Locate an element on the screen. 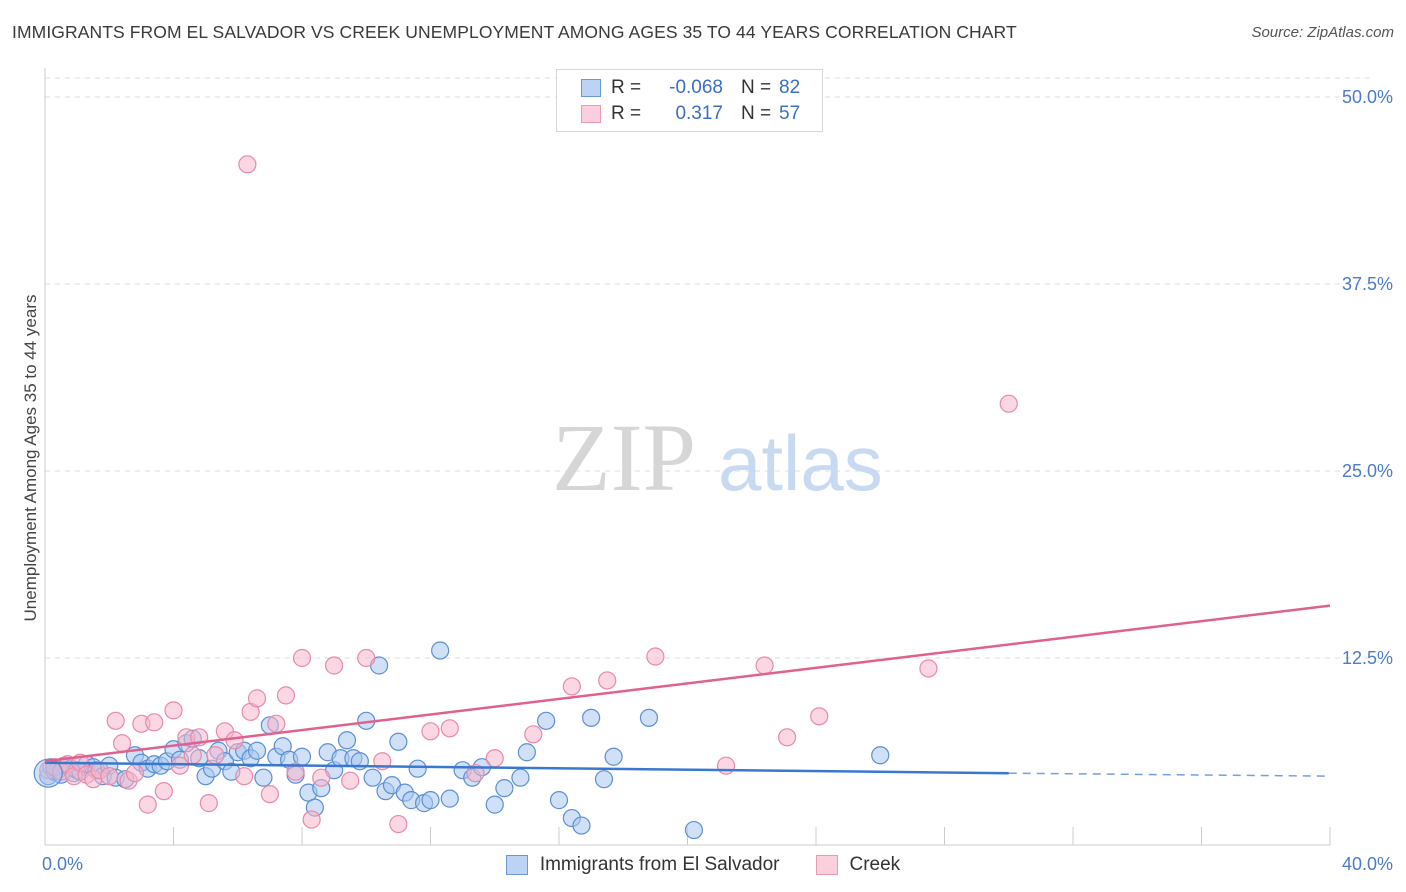  x-tick-label-min: 0.0% is located at coordinates (62, 864).